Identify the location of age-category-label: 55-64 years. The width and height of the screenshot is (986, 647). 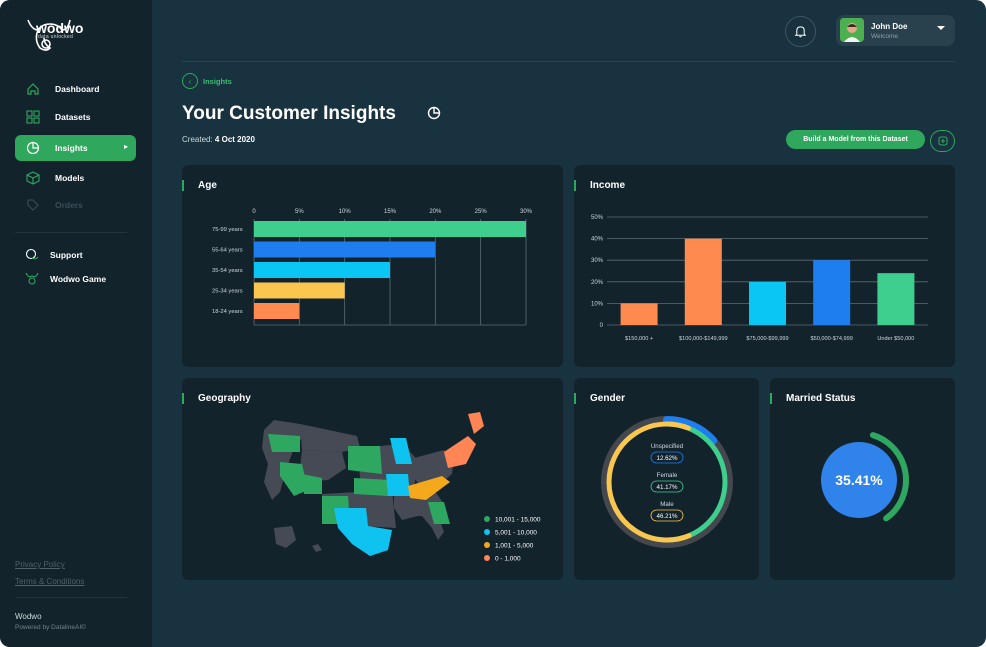
(227, 251).